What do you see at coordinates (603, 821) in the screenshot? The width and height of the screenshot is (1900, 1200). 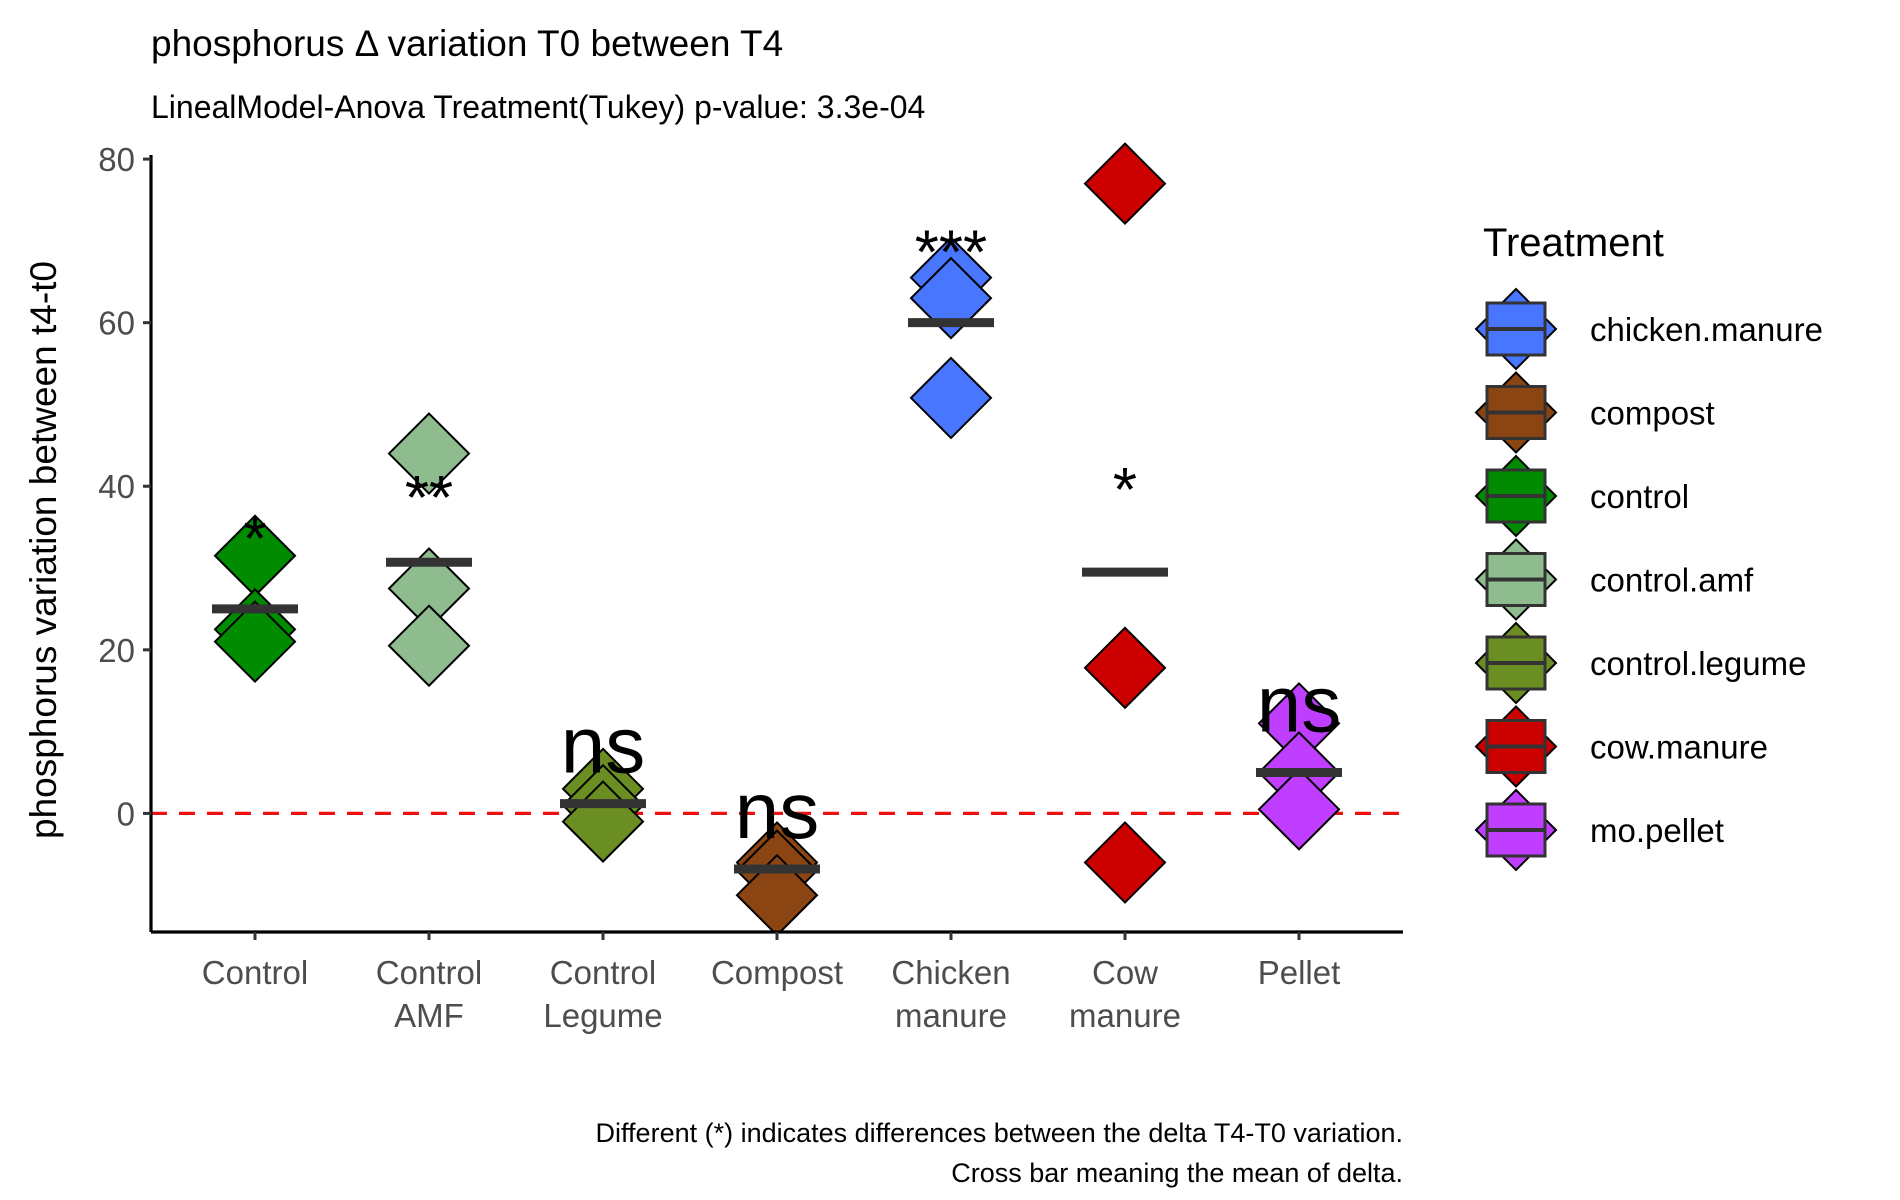 I see `data-point-control.legume-3` at bounding box center [603, 821].